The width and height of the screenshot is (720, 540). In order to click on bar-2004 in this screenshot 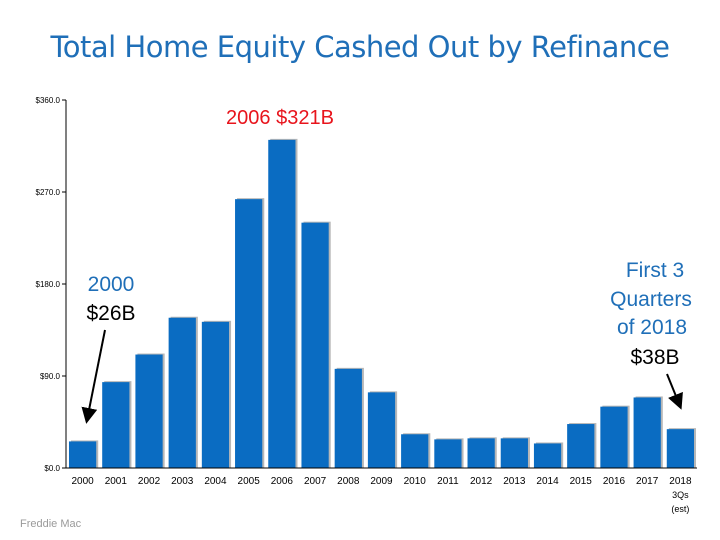, I will do `click(215, 394)`.